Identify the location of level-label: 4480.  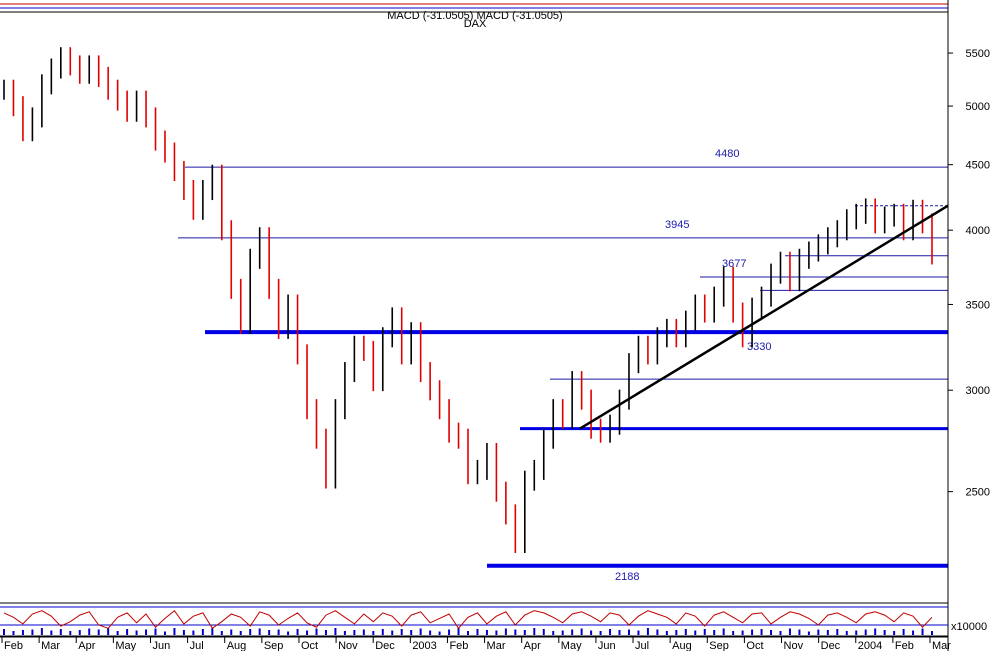
(727, 154).